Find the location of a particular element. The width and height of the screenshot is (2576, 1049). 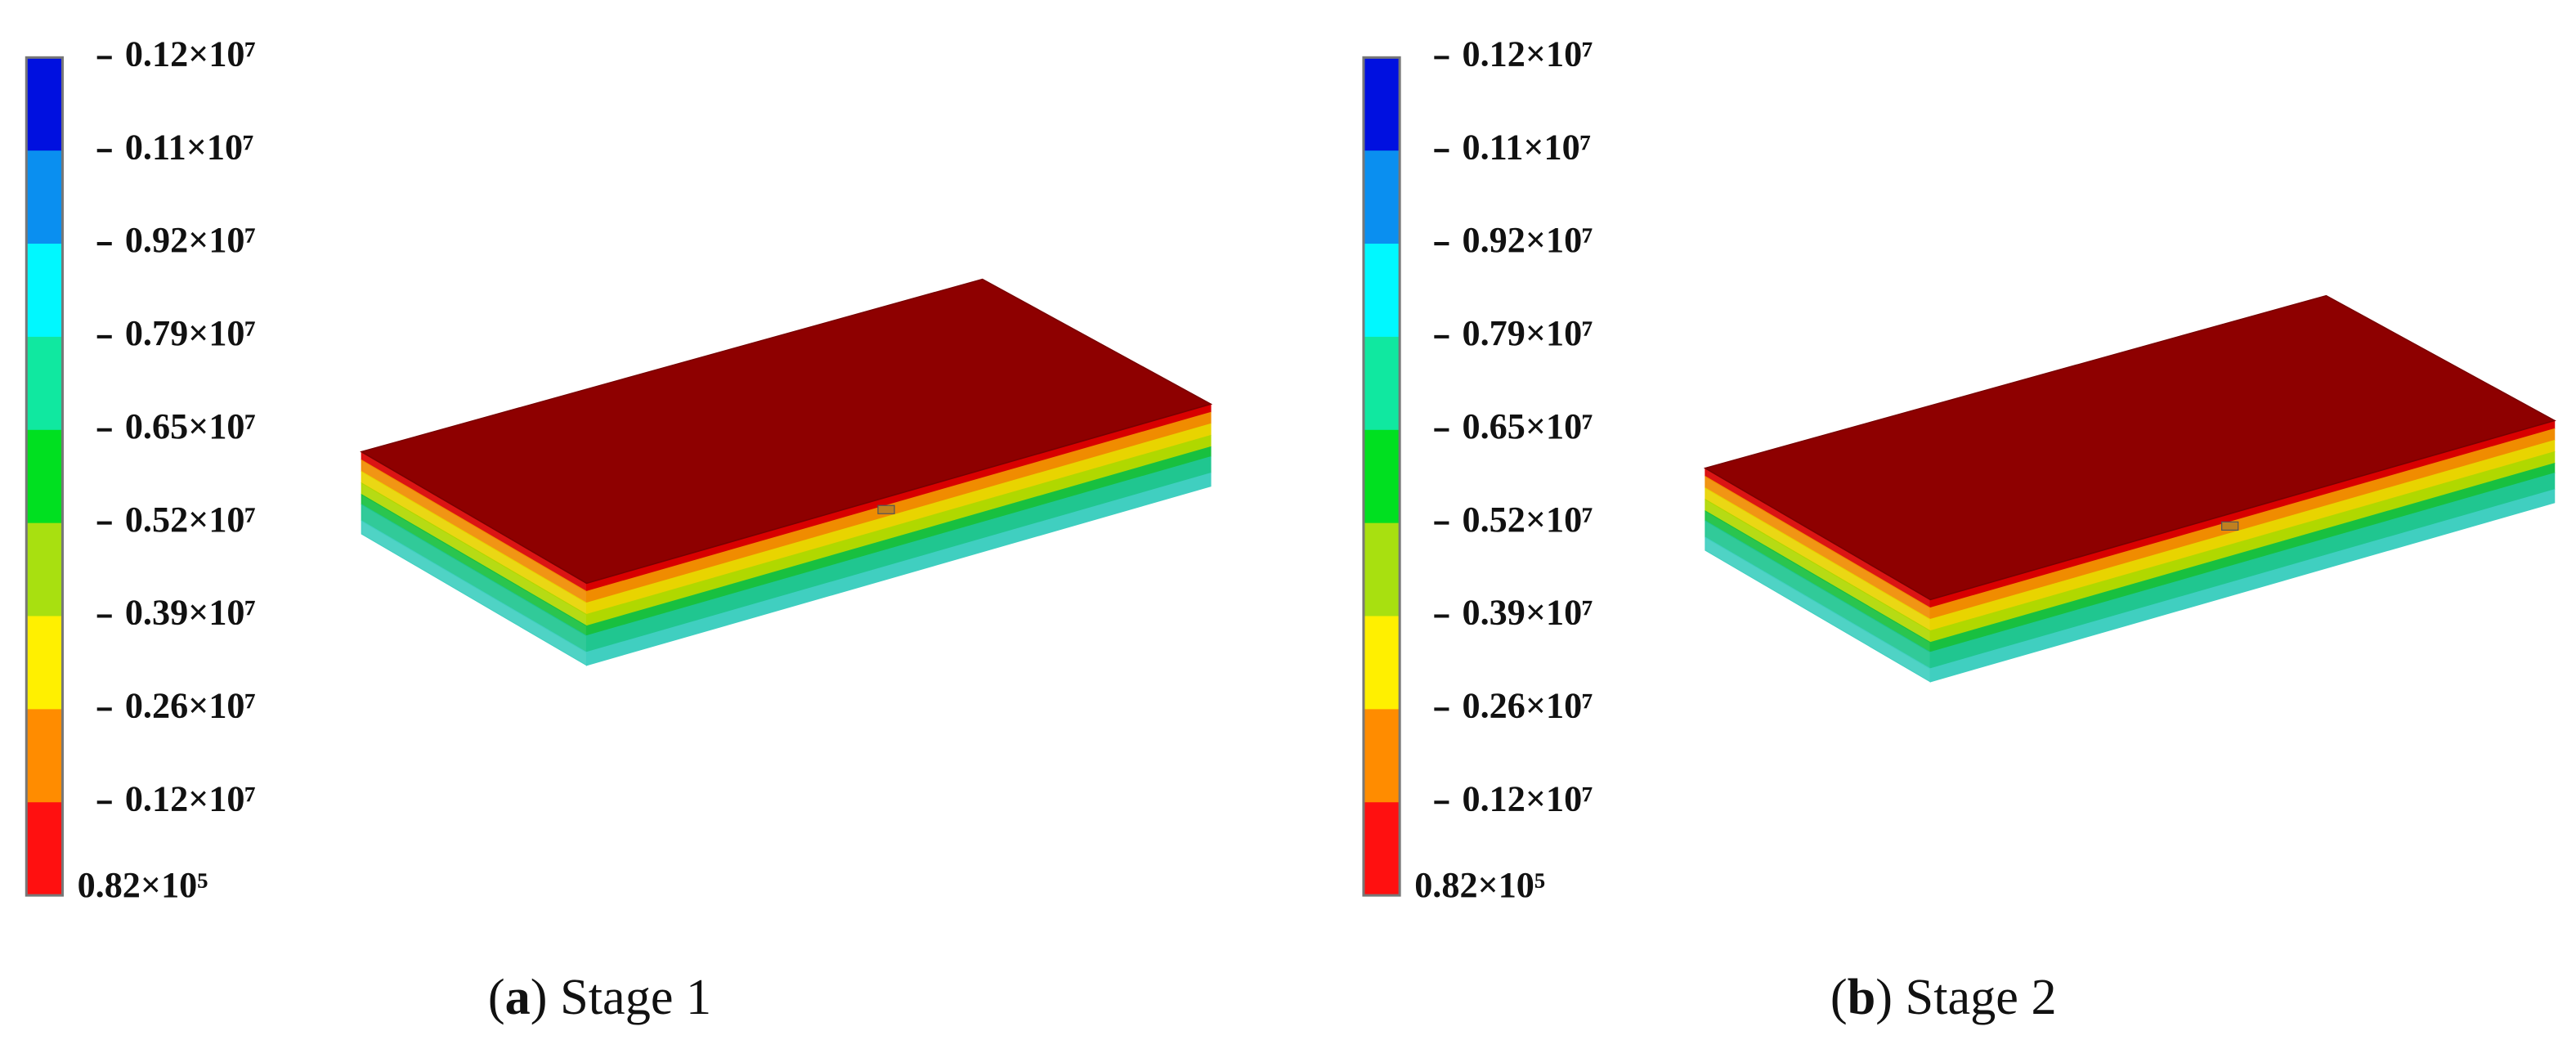

caption: (a) Stage 1 is located at coordinates (599, 997).